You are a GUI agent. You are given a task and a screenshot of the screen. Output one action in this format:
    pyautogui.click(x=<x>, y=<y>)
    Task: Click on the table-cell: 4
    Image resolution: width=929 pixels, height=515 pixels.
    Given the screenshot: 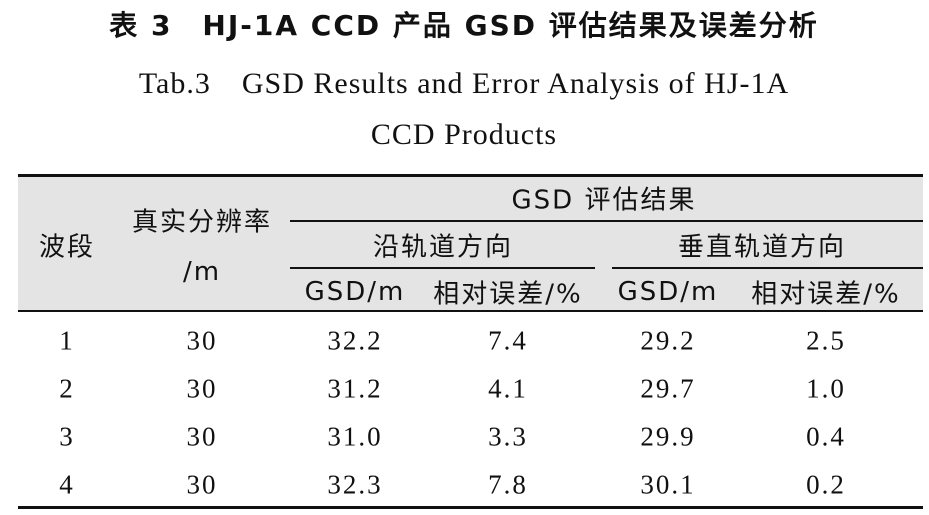 What is the action you would take?
    pyautogui.click(x=67, y=484)
    